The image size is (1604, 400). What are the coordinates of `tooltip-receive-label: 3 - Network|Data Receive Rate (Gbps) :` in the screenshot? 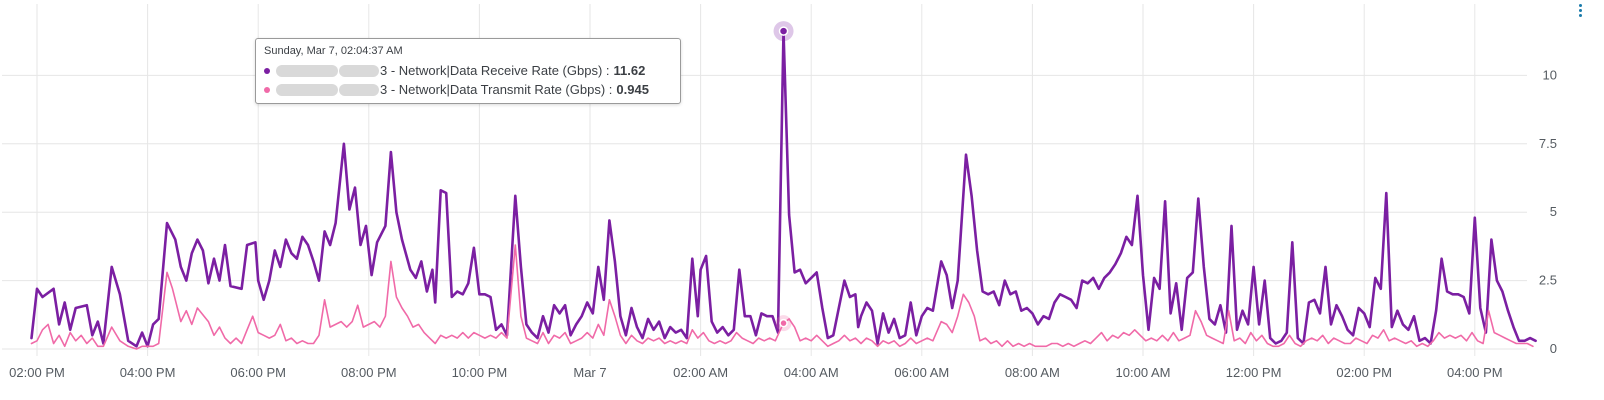 It's located at (495, 70).